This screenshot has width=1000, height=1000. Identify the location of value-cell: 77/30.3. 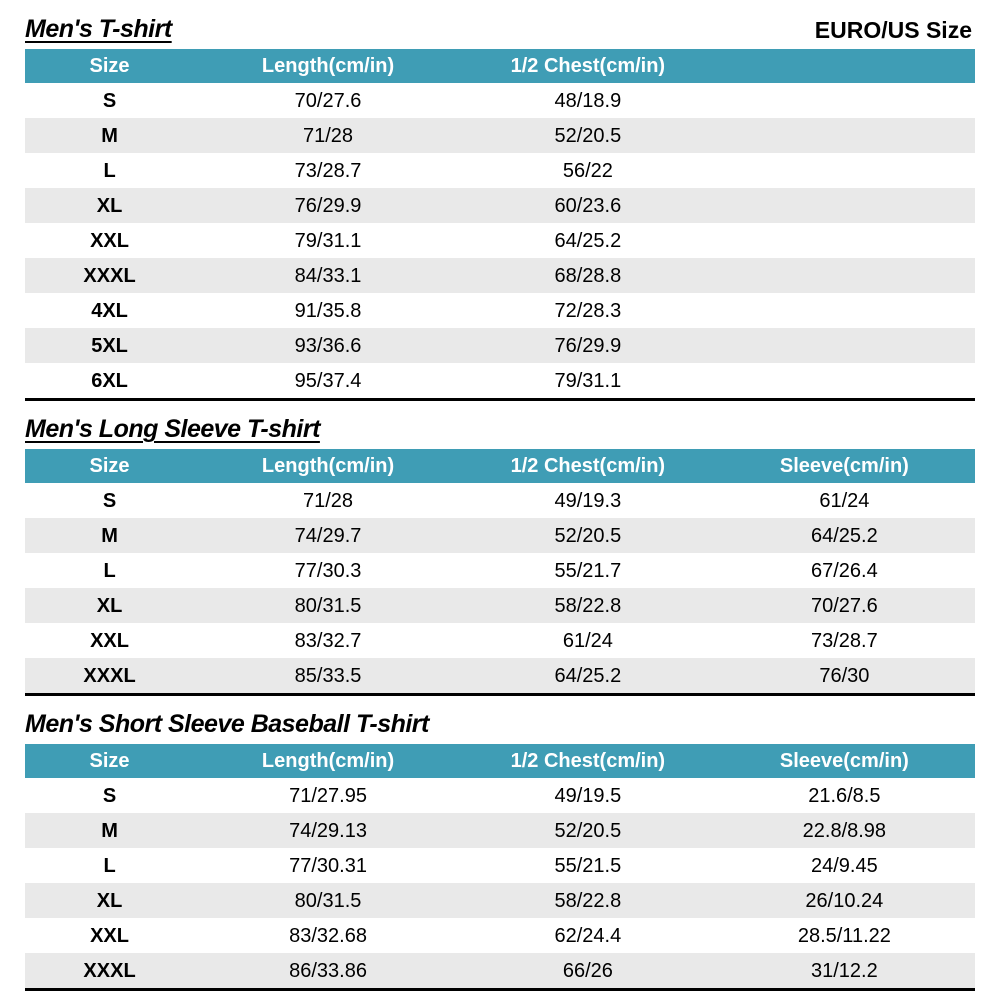
(328, 570).